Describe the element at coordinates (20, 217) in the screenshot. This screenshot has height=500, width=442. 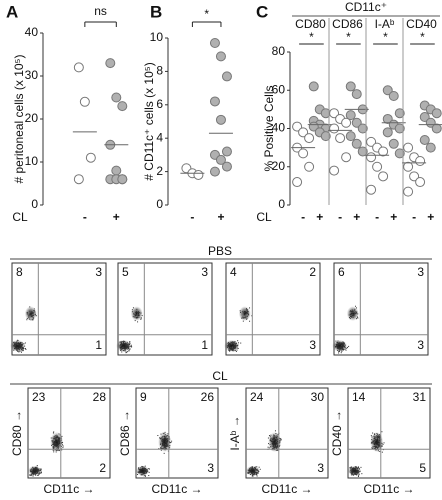
I see `x-axis-label: CL` at that location.